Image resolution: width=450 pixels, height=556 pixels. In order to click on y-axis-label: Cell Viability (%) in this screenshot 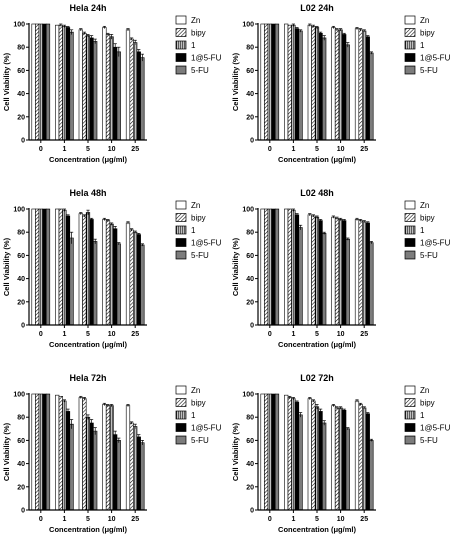, I will do `click(6, 266)`.